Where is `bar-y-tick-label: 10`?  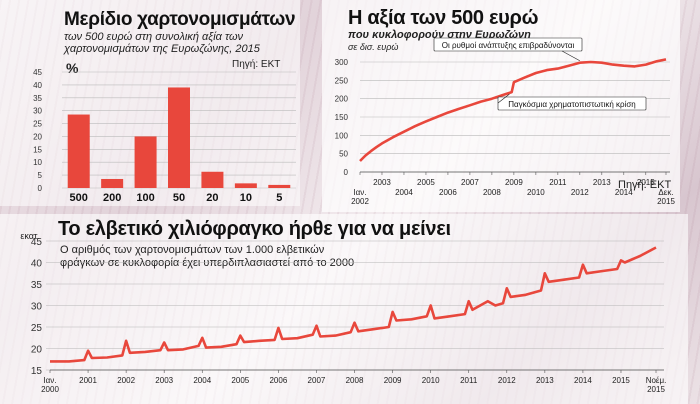
bar-y-tick-label: 10 is located at coordinates (37, 162).